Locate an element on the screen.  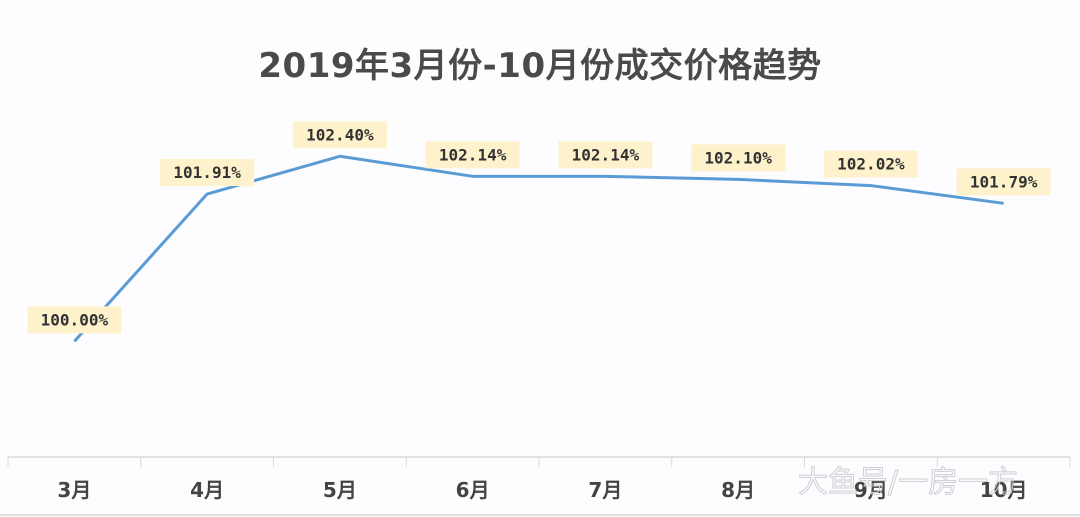
data-label: 102.02% is located at coordinates (871, 164).